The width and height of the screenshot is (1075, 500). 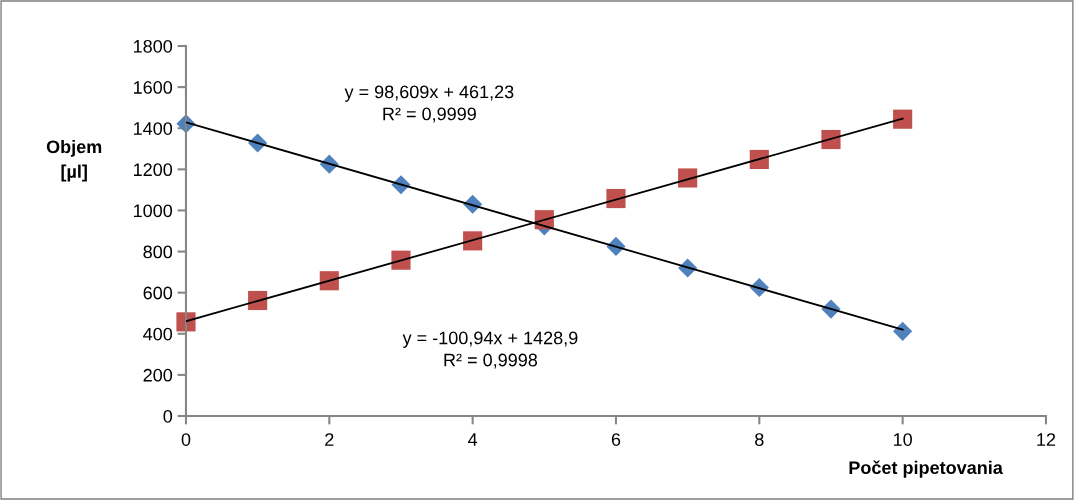 What do you see at coordinates (153, 128) in the screenshot?
I see `y-tick-label: 1400` at bounding box center [153, 128].